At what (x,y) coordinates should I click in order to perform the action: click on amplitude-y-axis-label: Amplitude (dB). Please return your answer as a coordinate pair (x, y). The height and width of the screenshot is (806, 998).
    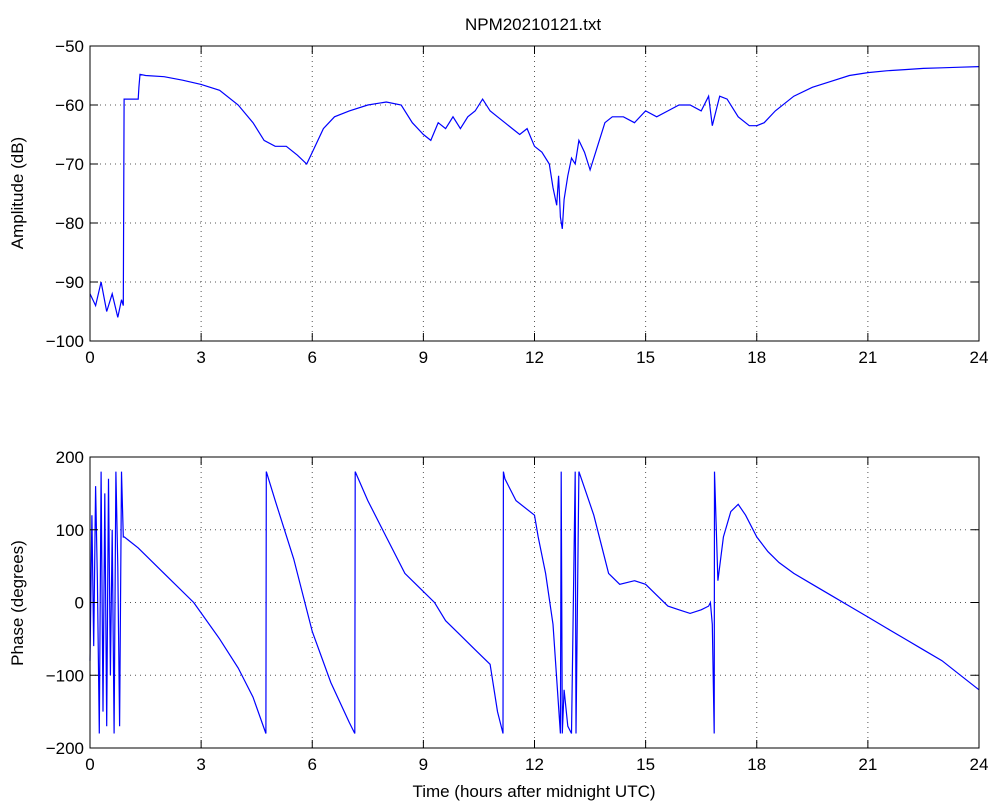
    Looking at the image, I should click on (17, 193).